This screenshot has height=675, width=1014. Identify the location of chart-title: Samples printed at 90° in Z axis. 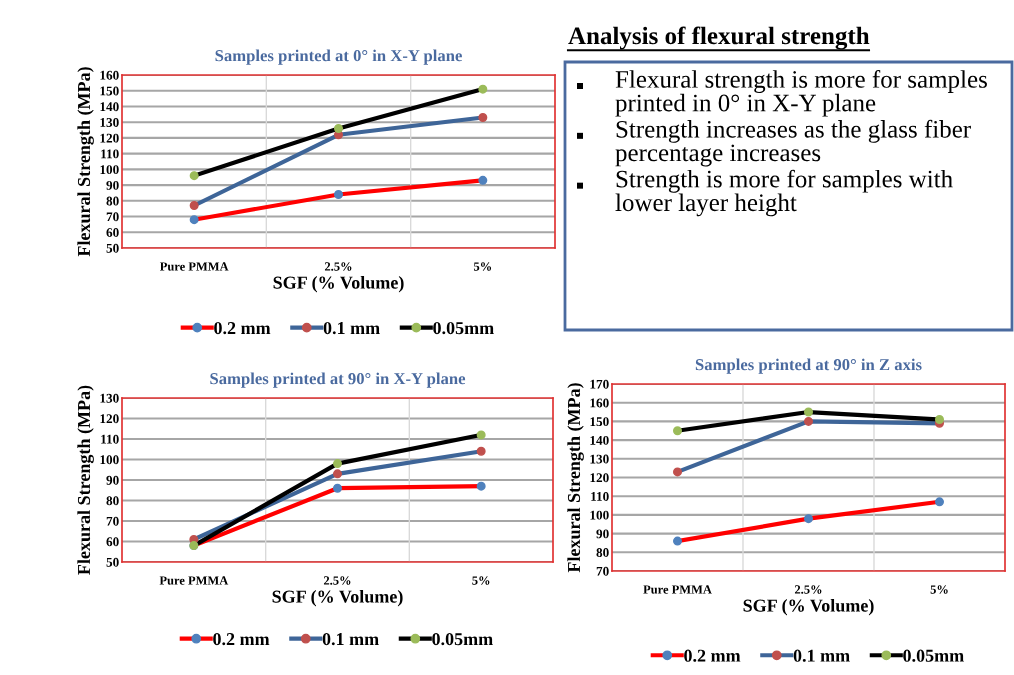
(808, 366).